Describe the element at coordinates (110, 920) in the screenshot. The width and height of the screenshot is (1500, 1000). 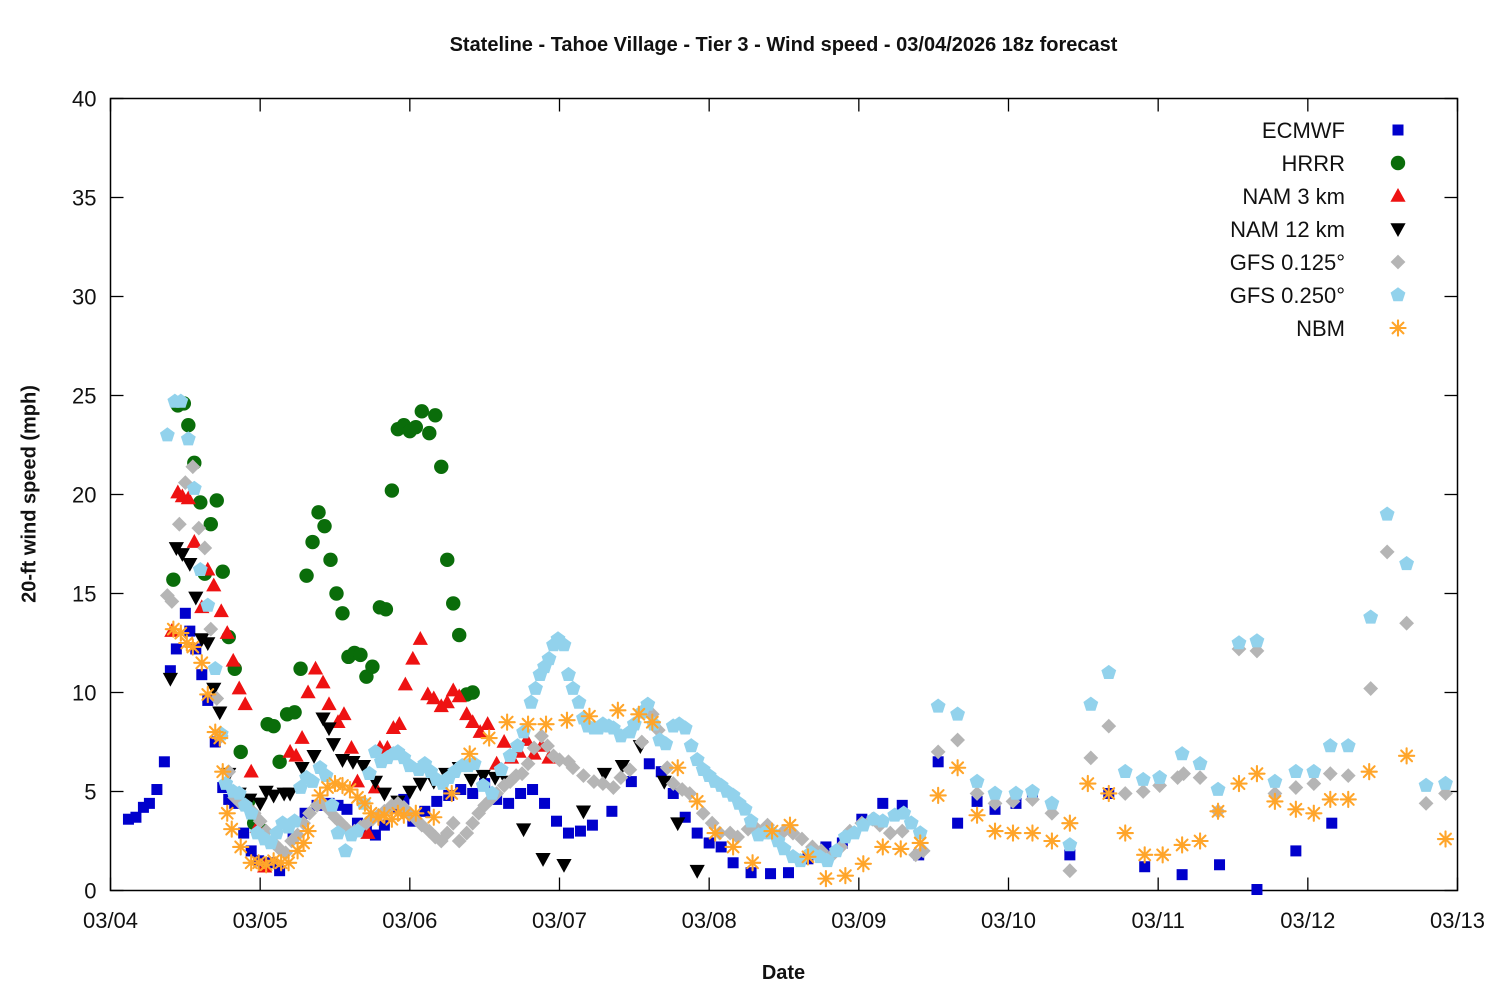
I see `x-tick-label: 03/04` at that location.